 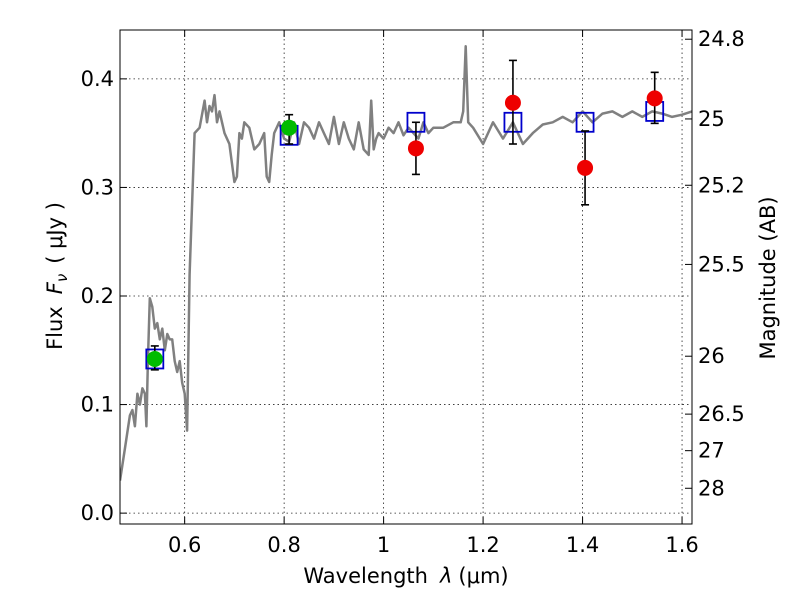 I want to click on y2-tick-label: 26, so click(x=711, y=356).